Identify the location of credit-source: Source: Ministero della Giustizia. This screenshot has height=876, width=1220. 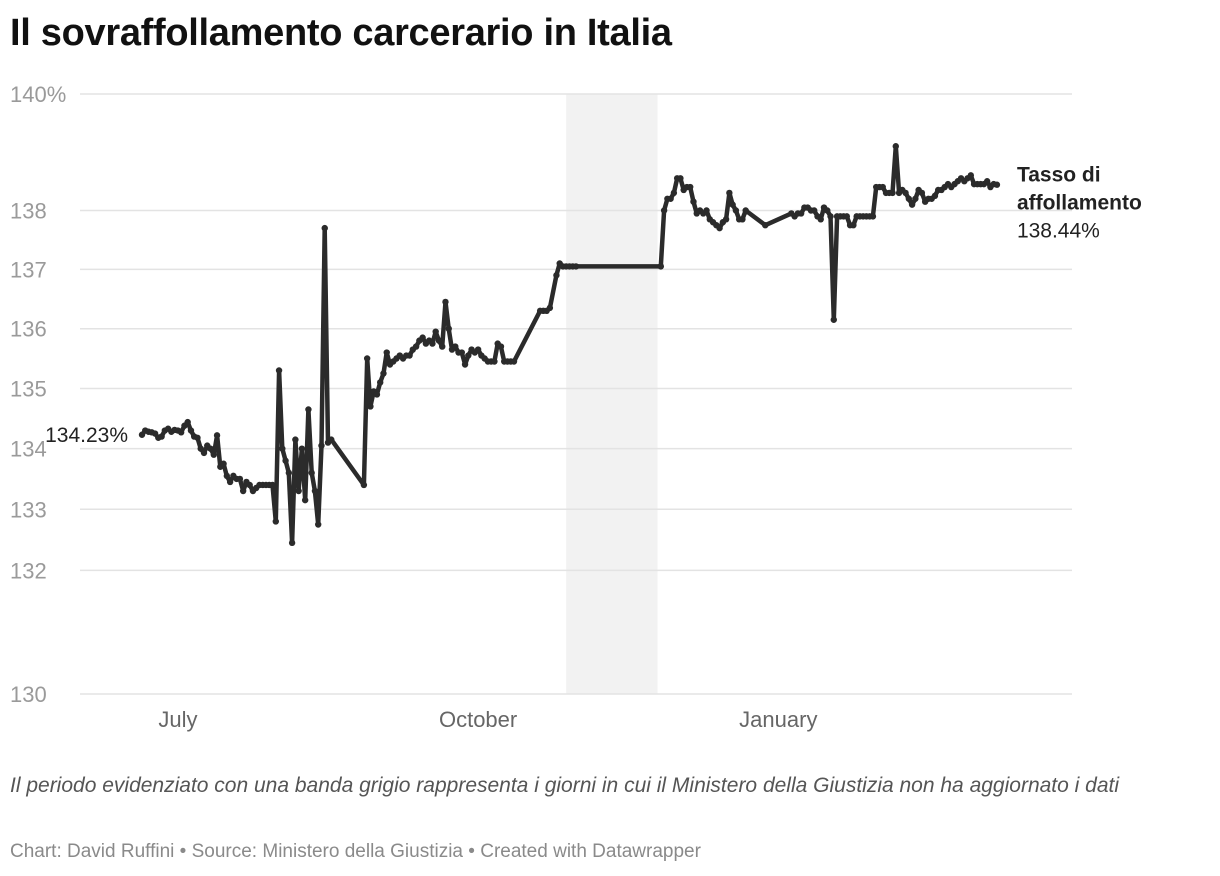
(327, 851).